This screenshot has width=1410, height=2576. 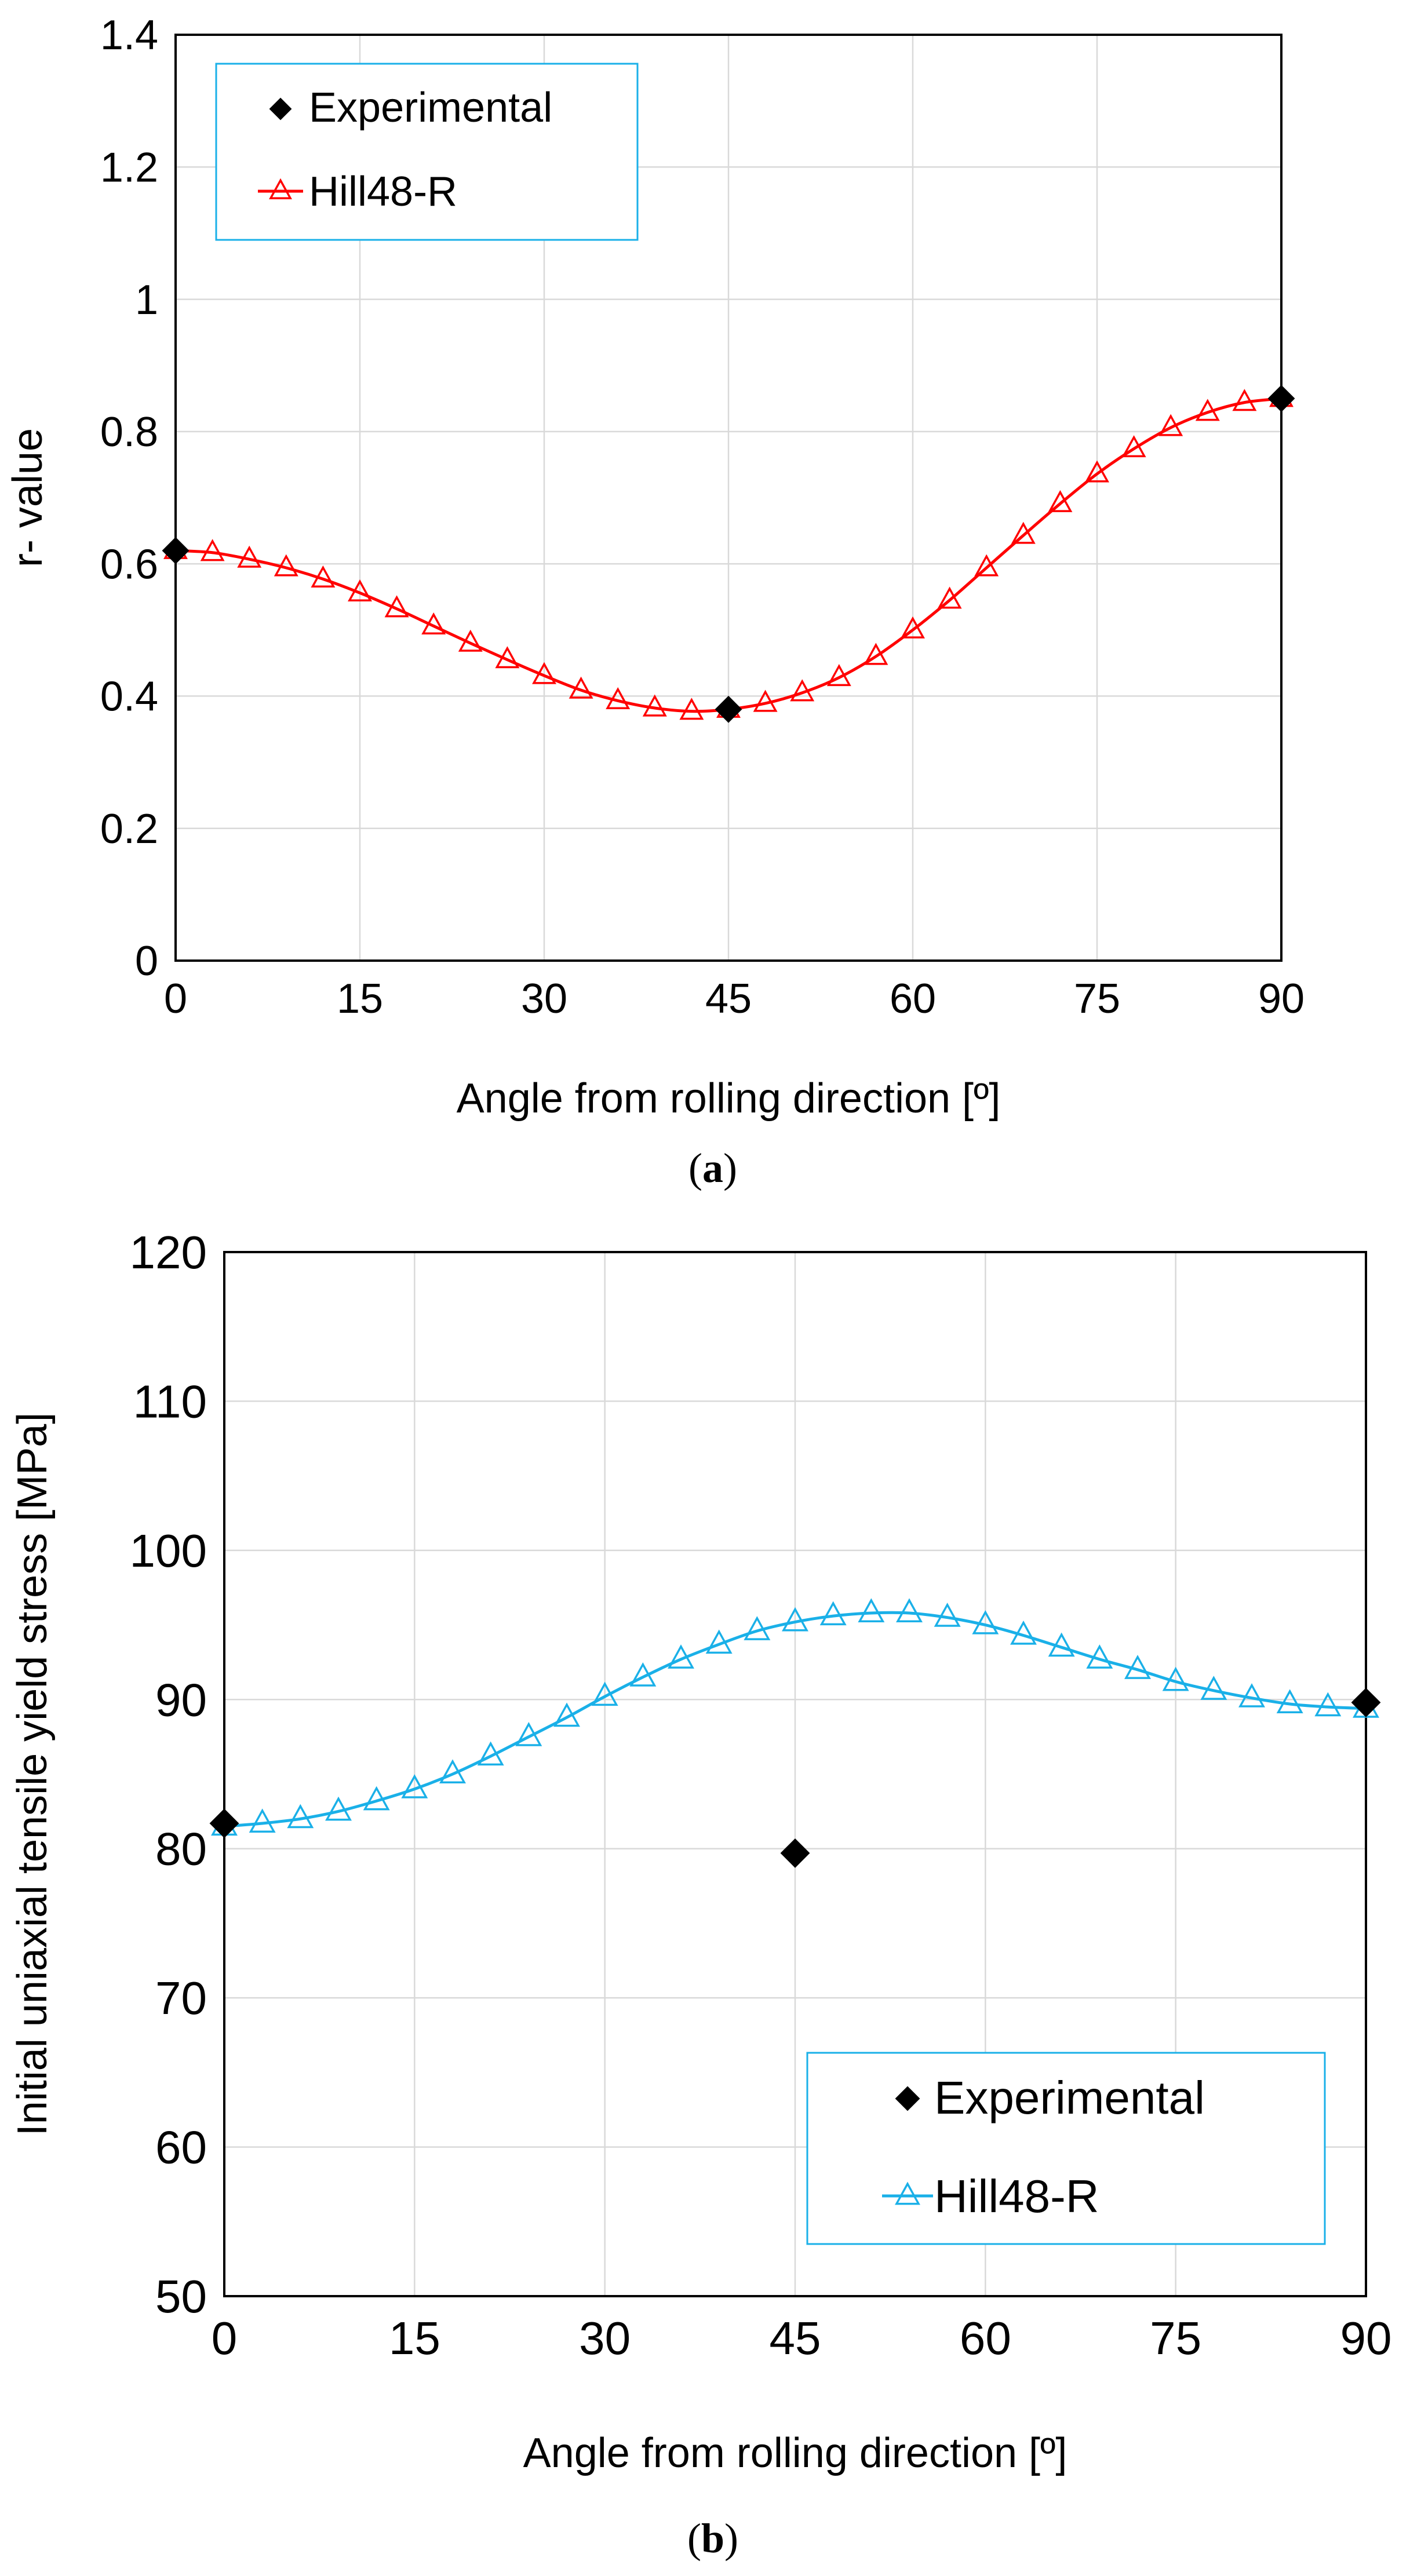 What do you see at coordinates (168, 1774) in the screenshot?
I see `y-tick-labels-b: 50 60 70 80 90 100 110 120` at bounding box center [168, 1774].